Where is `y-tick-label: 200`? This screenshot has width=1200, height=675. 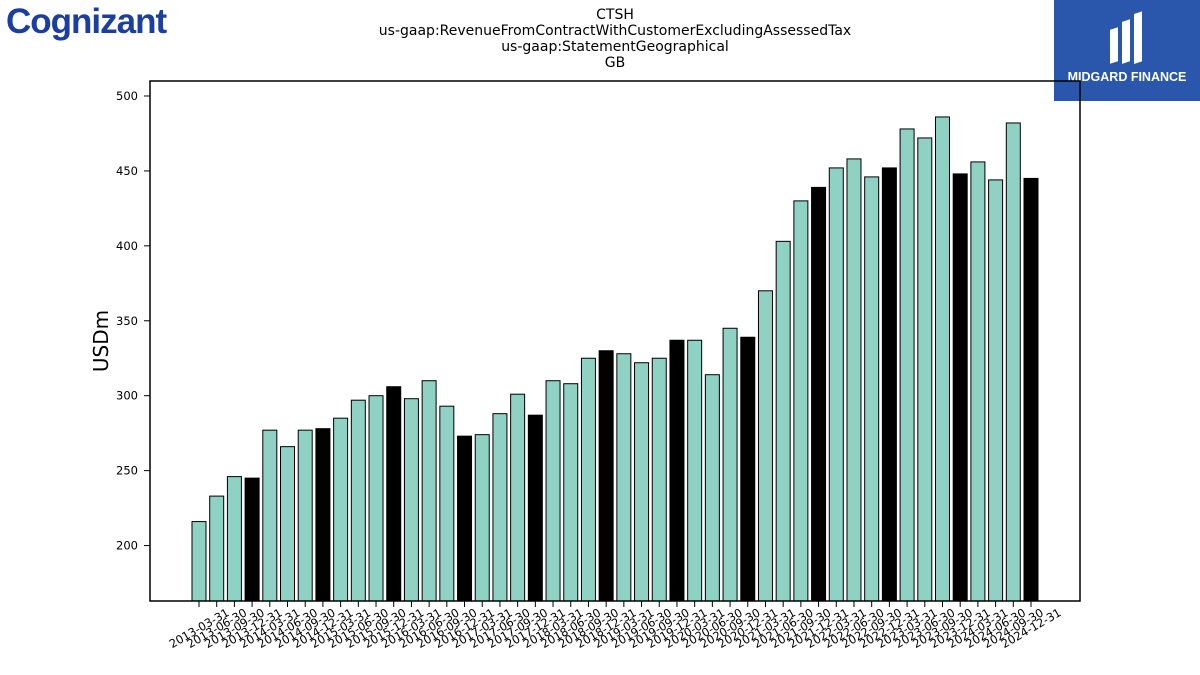 y-tick-label: 200 is located at coordinates (127, 546).